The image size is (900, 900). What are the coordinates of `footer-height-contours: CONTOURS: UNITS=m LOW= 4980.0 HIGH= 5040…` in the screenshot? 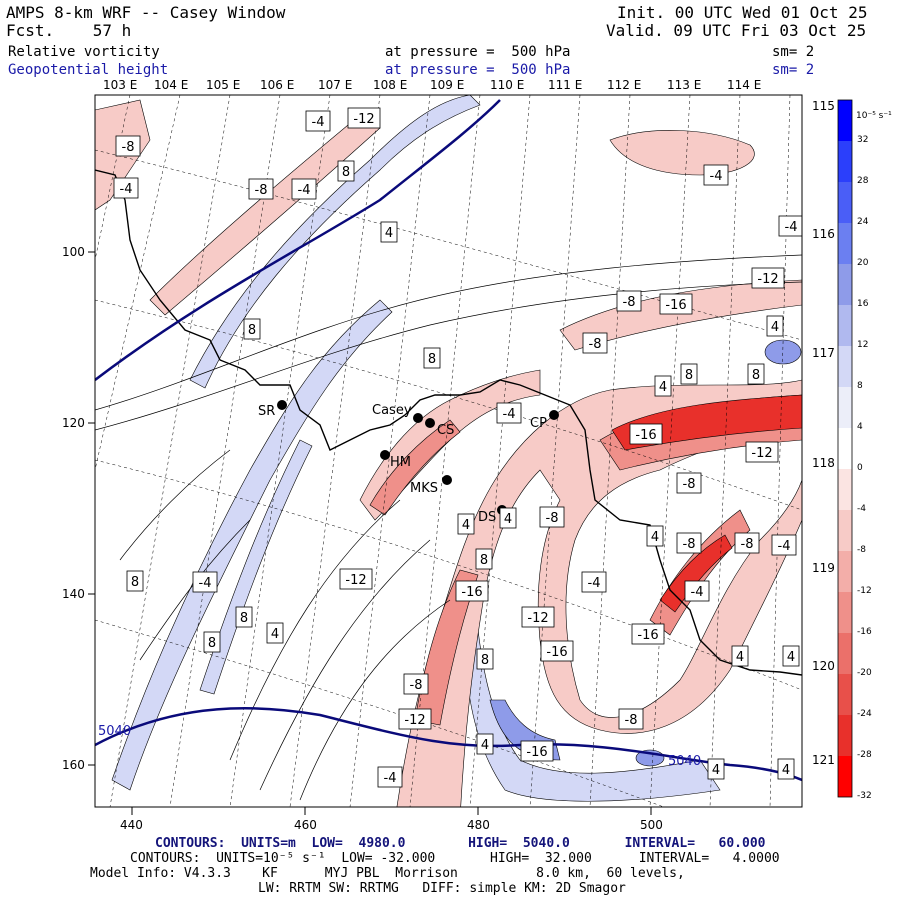 It's located at (460, 843).